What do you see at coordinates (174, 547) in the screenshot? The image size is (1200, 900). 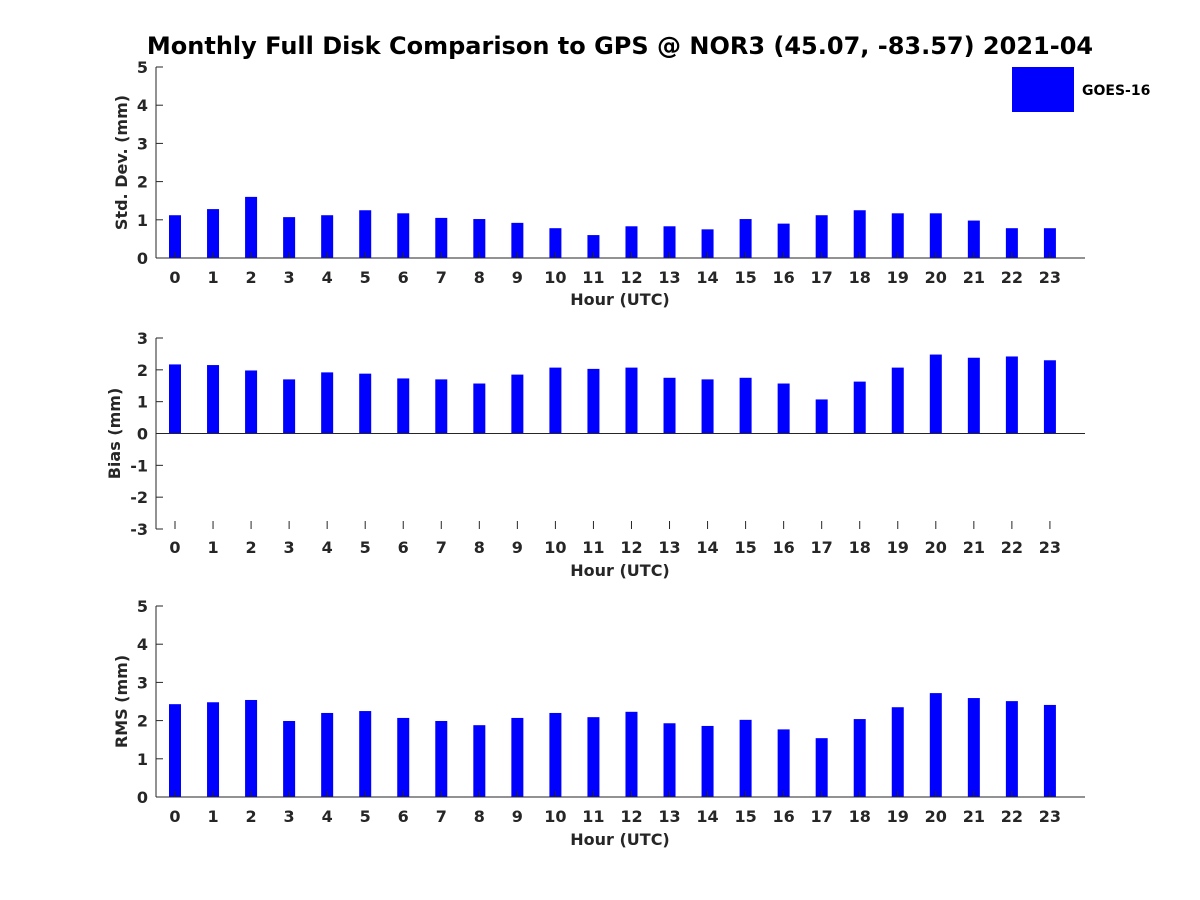 I see `bias-xtick-label: 0` at bounding box center [174, 547].